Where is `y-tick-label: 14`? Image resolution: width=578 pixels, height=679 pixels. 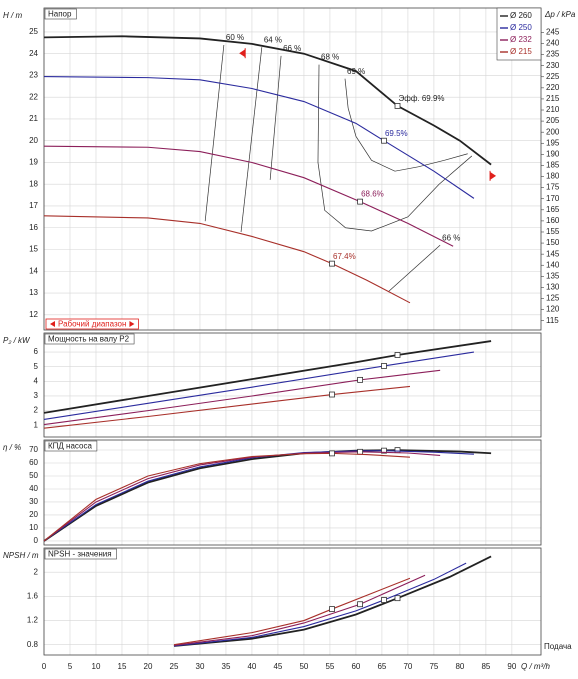
y-tick-label: 14 is located at coordinates (33, 270).